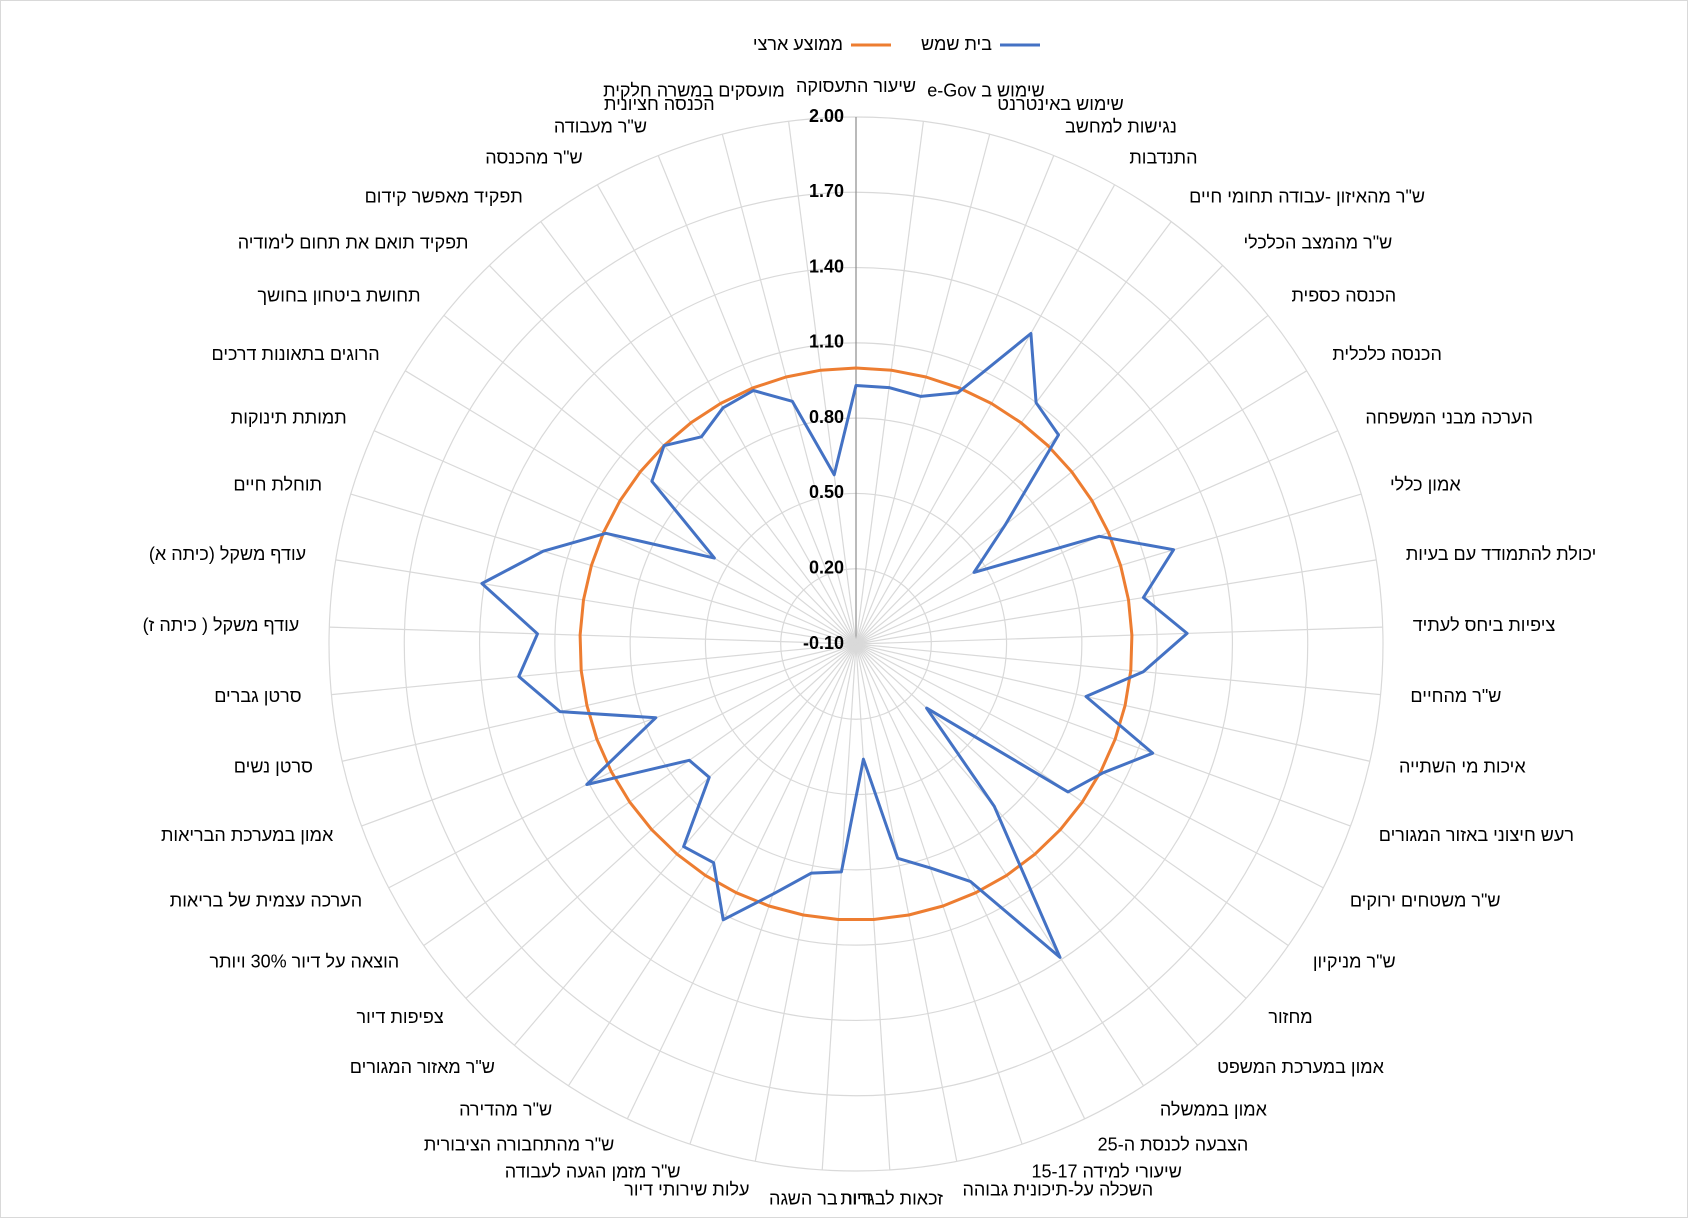  Describe the element at coordinates (826, 492) in the screenshot. I see `y-tick-label: 0.50` at that location.